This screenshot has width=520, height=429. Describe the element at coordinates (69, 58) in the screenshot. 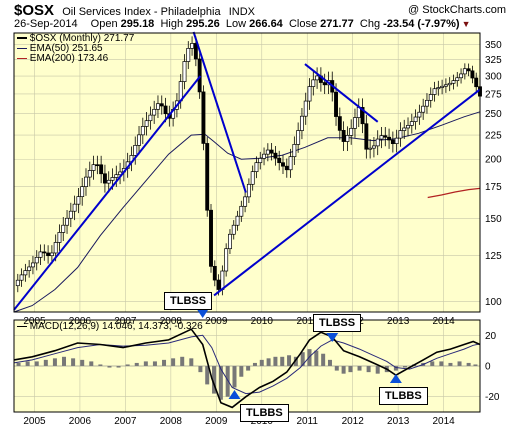

I see `legend-ema200-text: EMA(200) 173.46` at that location.